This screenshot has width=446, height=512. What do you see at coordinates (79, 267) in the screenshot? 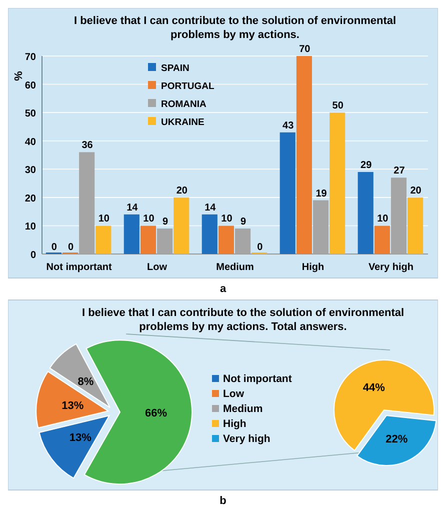
I see `x-tick-label: Not important` at bounding box center [79, 267].